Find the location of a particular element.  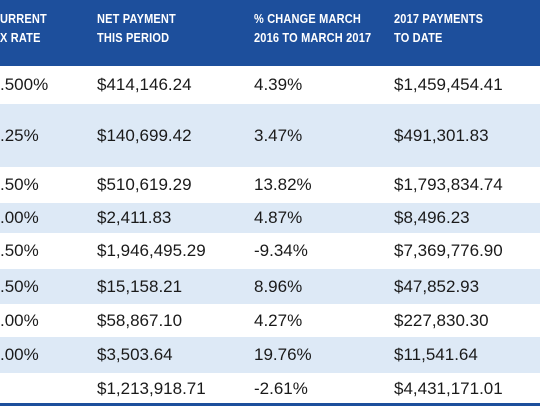

cell-ytd-payments: $47,852.93 is located at coordinates (437, 286).